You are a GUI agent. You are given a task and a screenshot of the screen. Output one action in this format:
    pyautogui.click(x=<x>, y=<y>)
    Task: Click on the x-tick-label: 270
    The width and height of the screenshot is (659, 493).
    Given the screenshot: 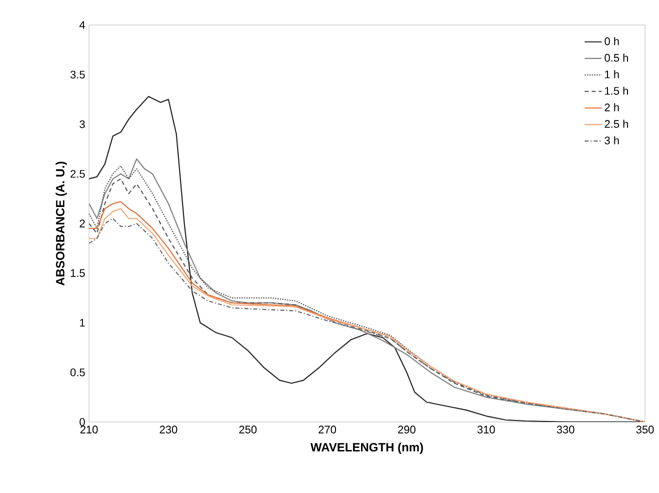 What is the action you would take?
    pyautogui.click(x=327, y=430)
    